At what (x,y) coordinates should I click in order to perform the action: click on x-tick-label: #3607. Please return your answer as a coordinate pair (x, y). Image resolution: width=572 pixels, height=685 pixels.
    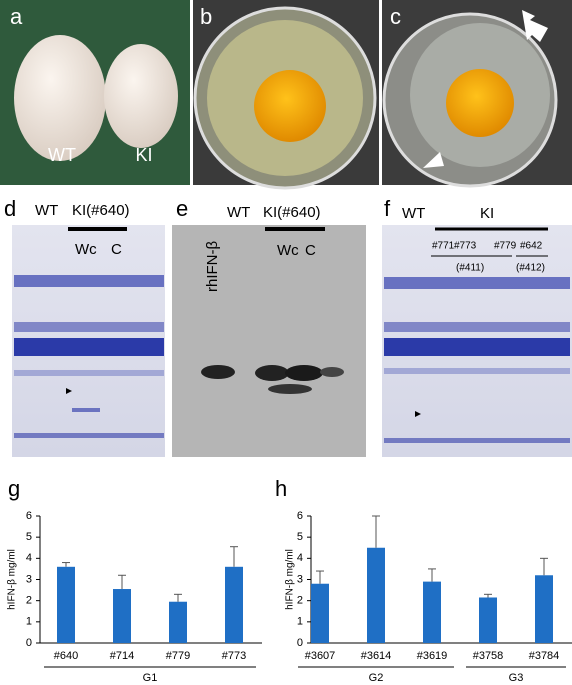
    Looking at the image, I should click on (320, 656).